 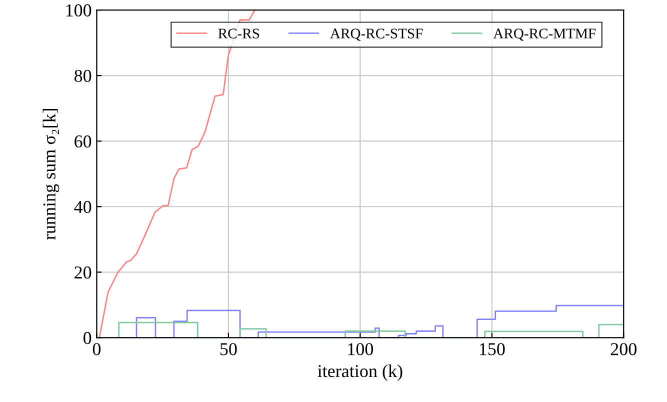 I want to click on legend-label: ARQ-RC-STSF, so click(x=376, y=34).